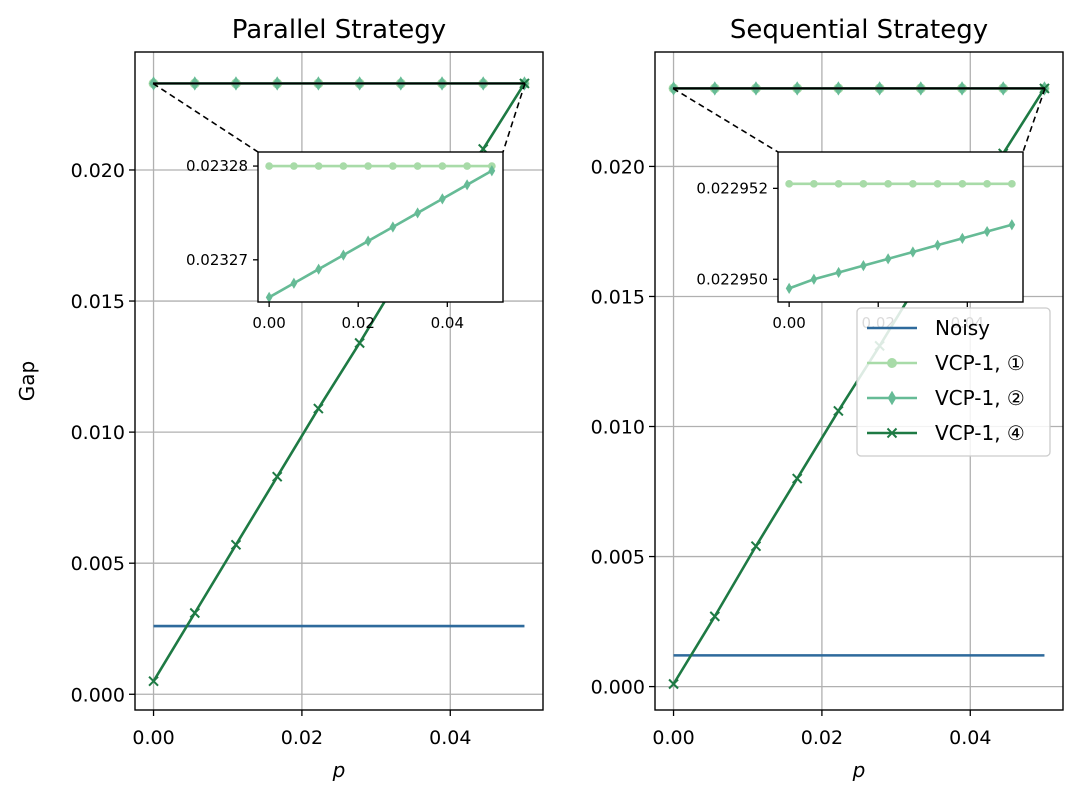 This screenshot has width=1080, height=801. I want to click on inset-y-tick-label: 0.02327, so click(217, 260).